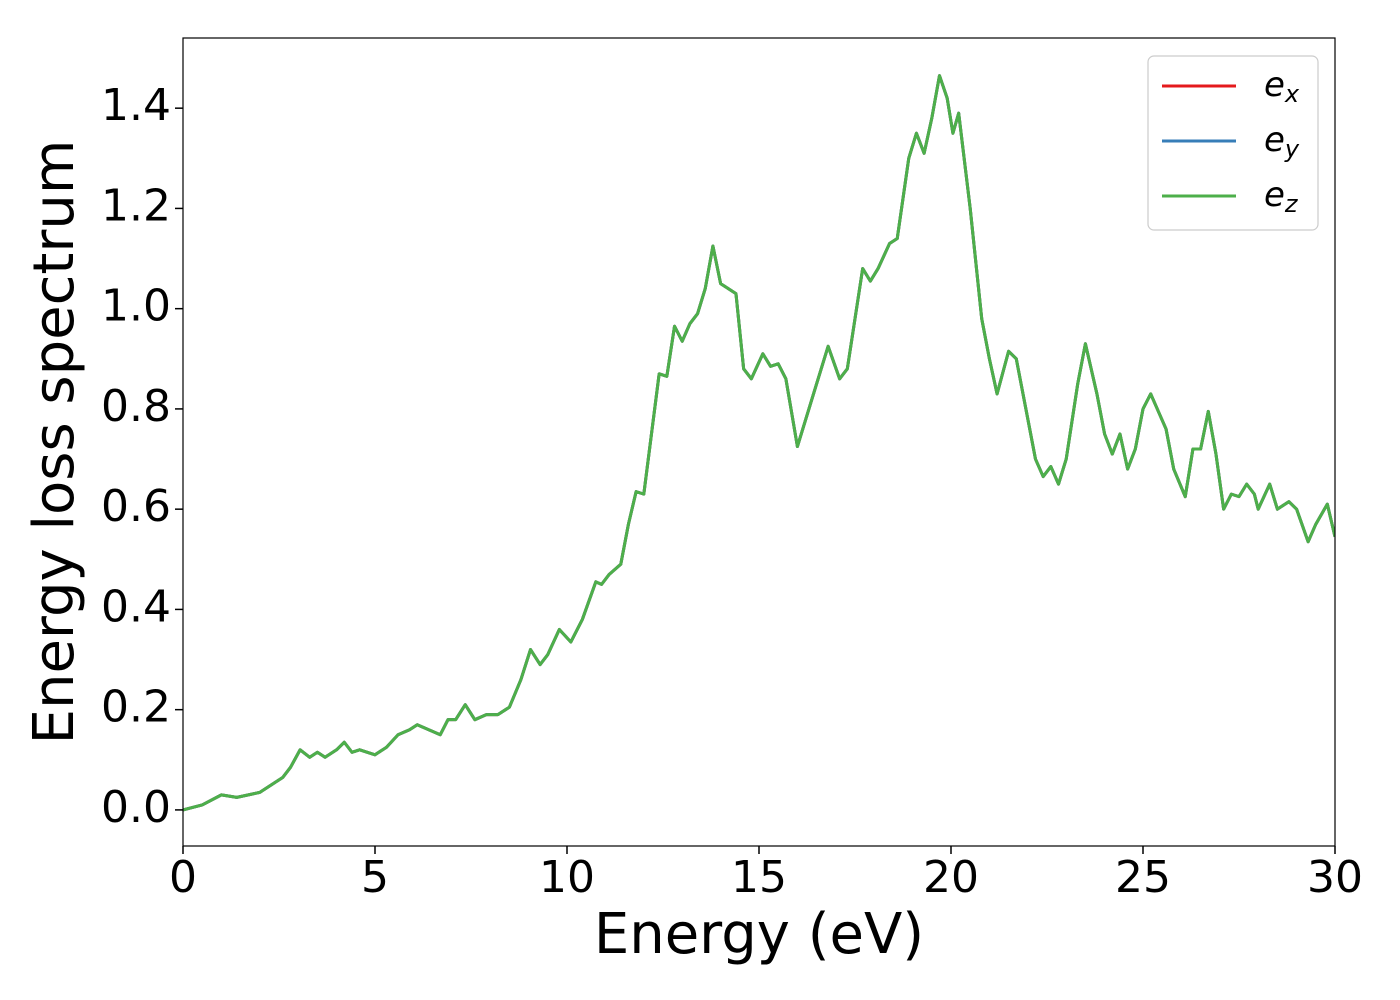 The height and width of the screenshot is (1000, 1400). What do you see at coordinates (136, 606) in the screenshot?
I see `y-tick-label: 0.4` at bounding box center [136, 606].